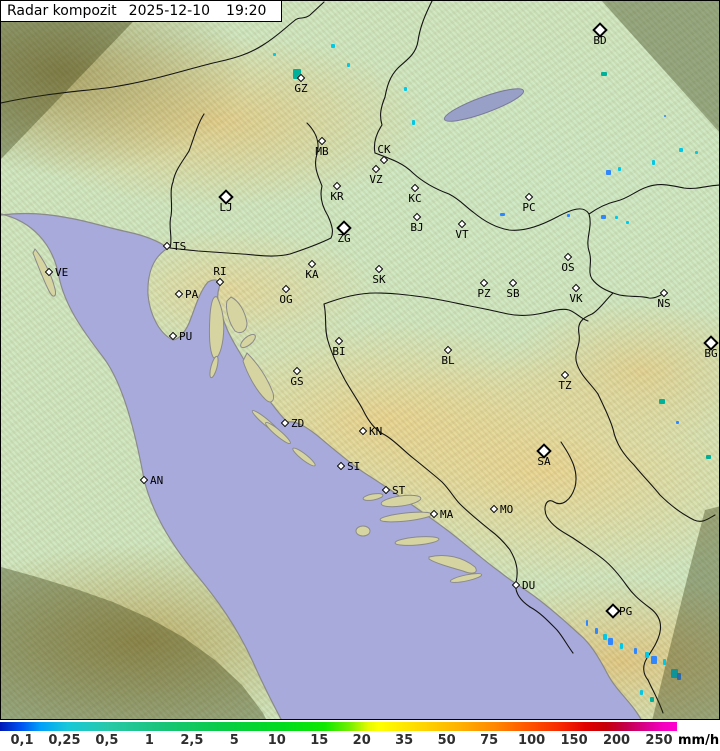 The height and width of the screenshot is (751, 720). I want to click on city-label: ZG, so click(344, 238).